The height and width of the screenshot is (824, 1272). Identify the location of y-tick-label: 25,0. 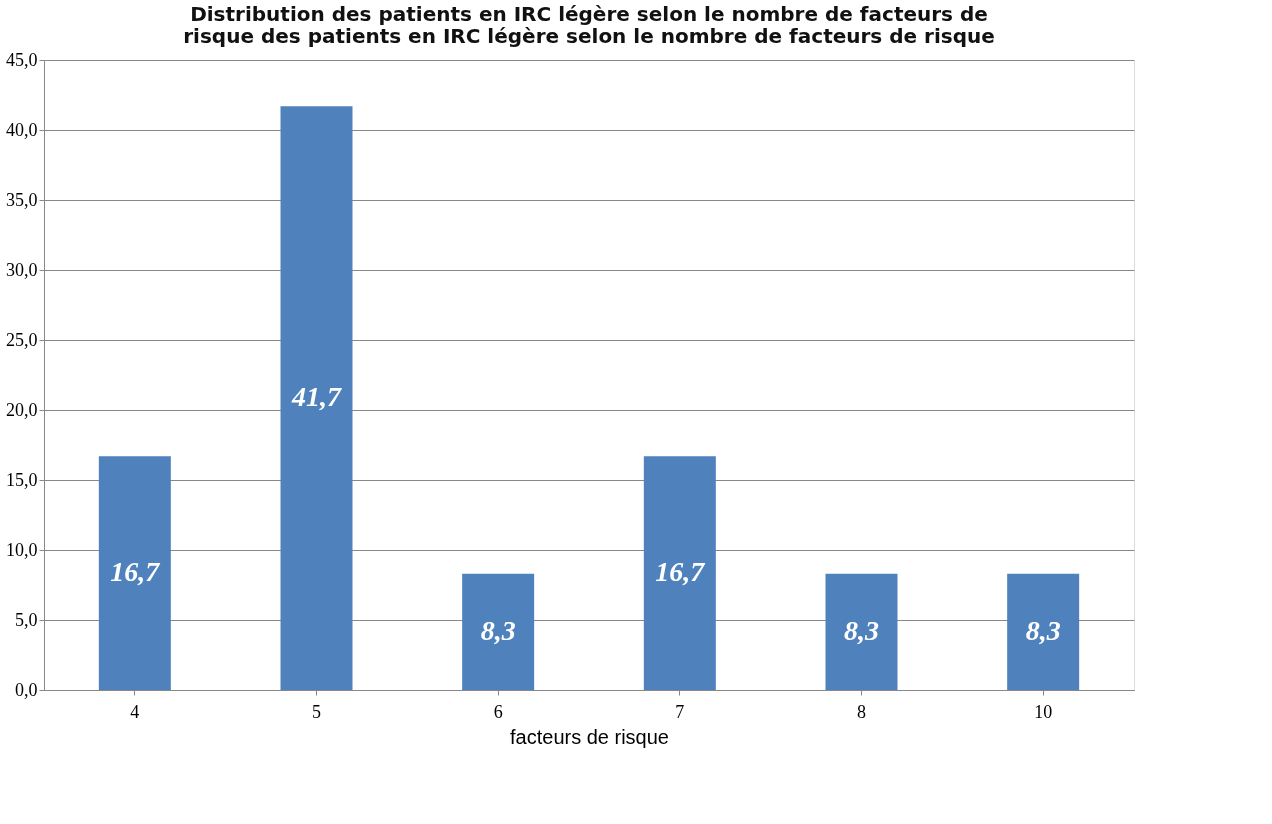
(22, 339).